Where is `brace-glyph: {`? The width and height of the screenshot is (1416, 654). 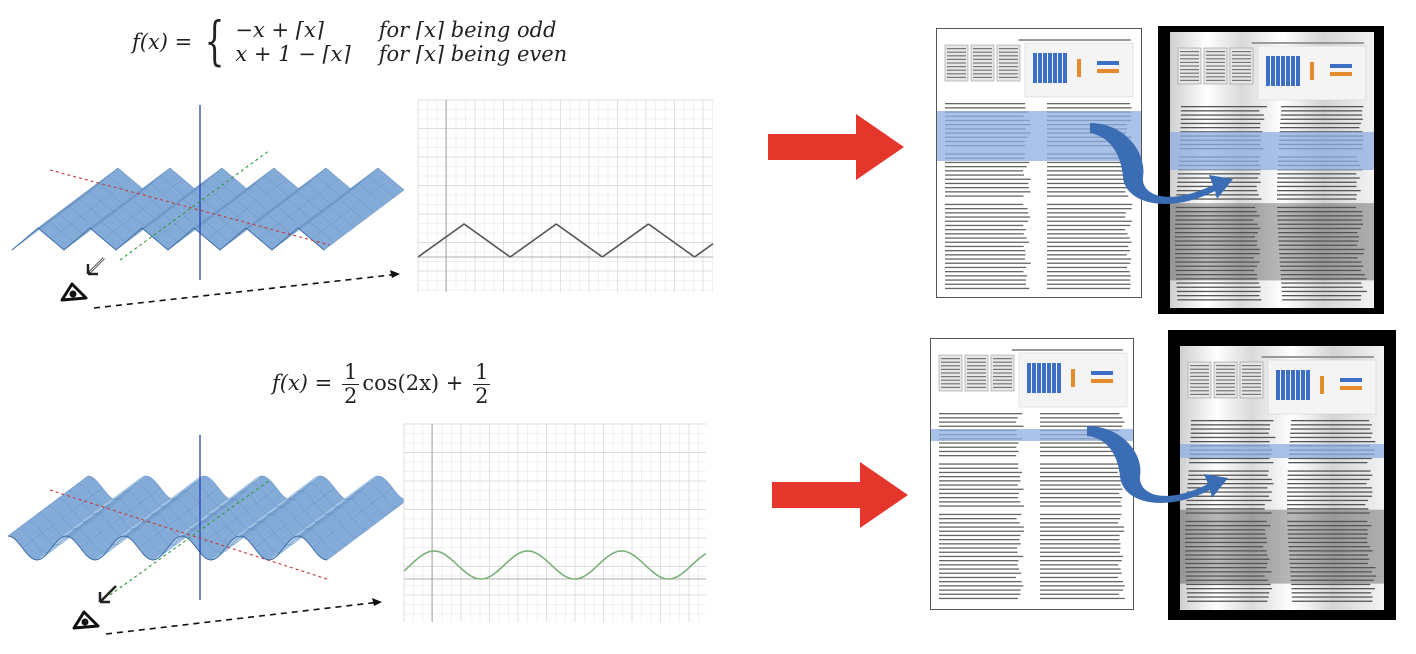 brace-glyph: { is located at coordinates (215, 42).